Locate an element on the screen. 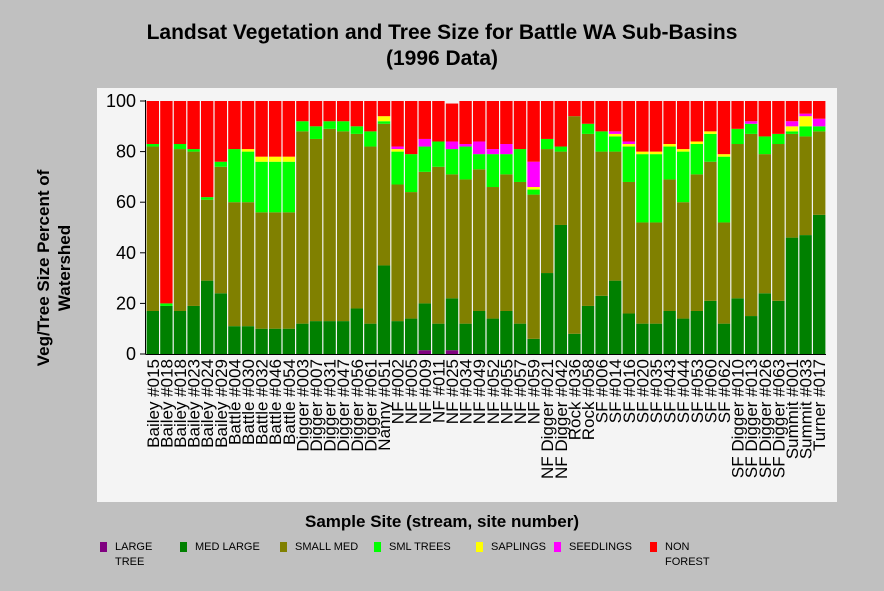 The image size is (884, 591). legend-label: NON FOREST is located at coordinates (687, 554).